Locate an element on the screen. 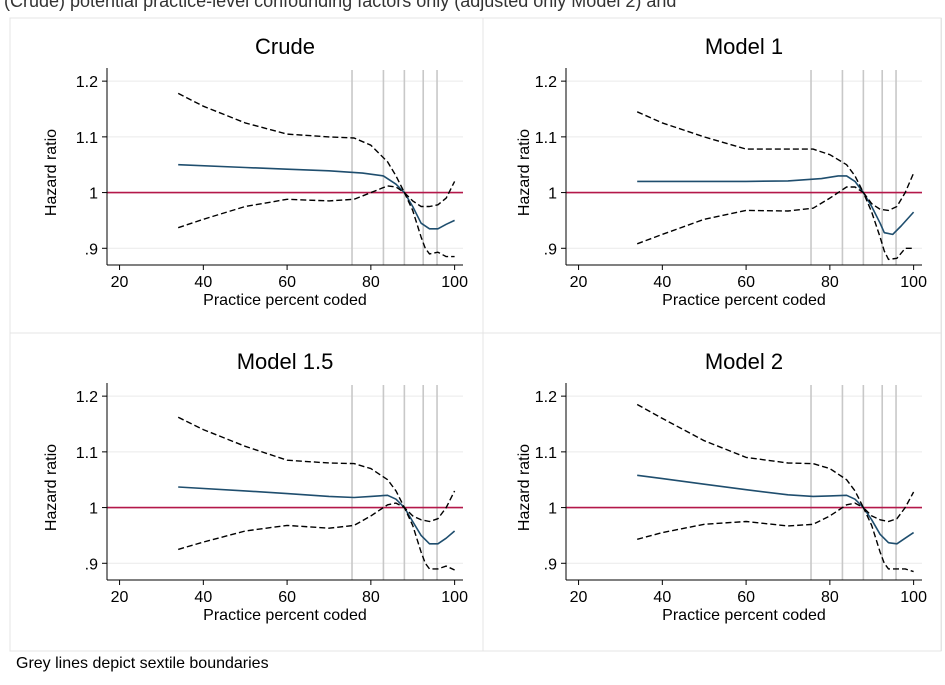 The width and height of the screenshot is (945, 685). chart-title: Model 1 is located at coordinates (744, 46).